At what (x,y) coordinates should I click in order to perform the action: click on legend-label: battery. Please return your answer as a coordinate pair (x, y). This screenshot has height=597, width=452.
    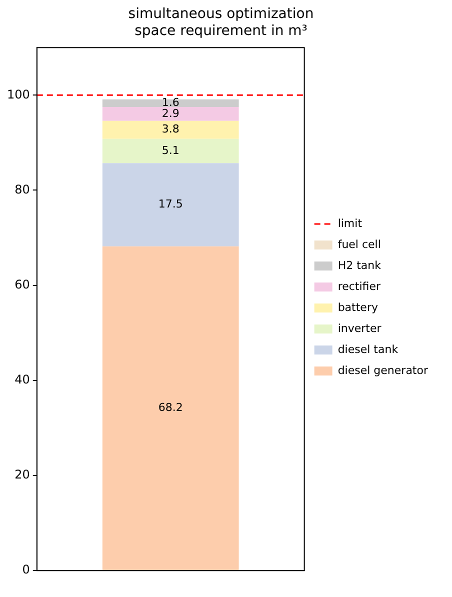
    Looking at the image, I should click on (358, 307).